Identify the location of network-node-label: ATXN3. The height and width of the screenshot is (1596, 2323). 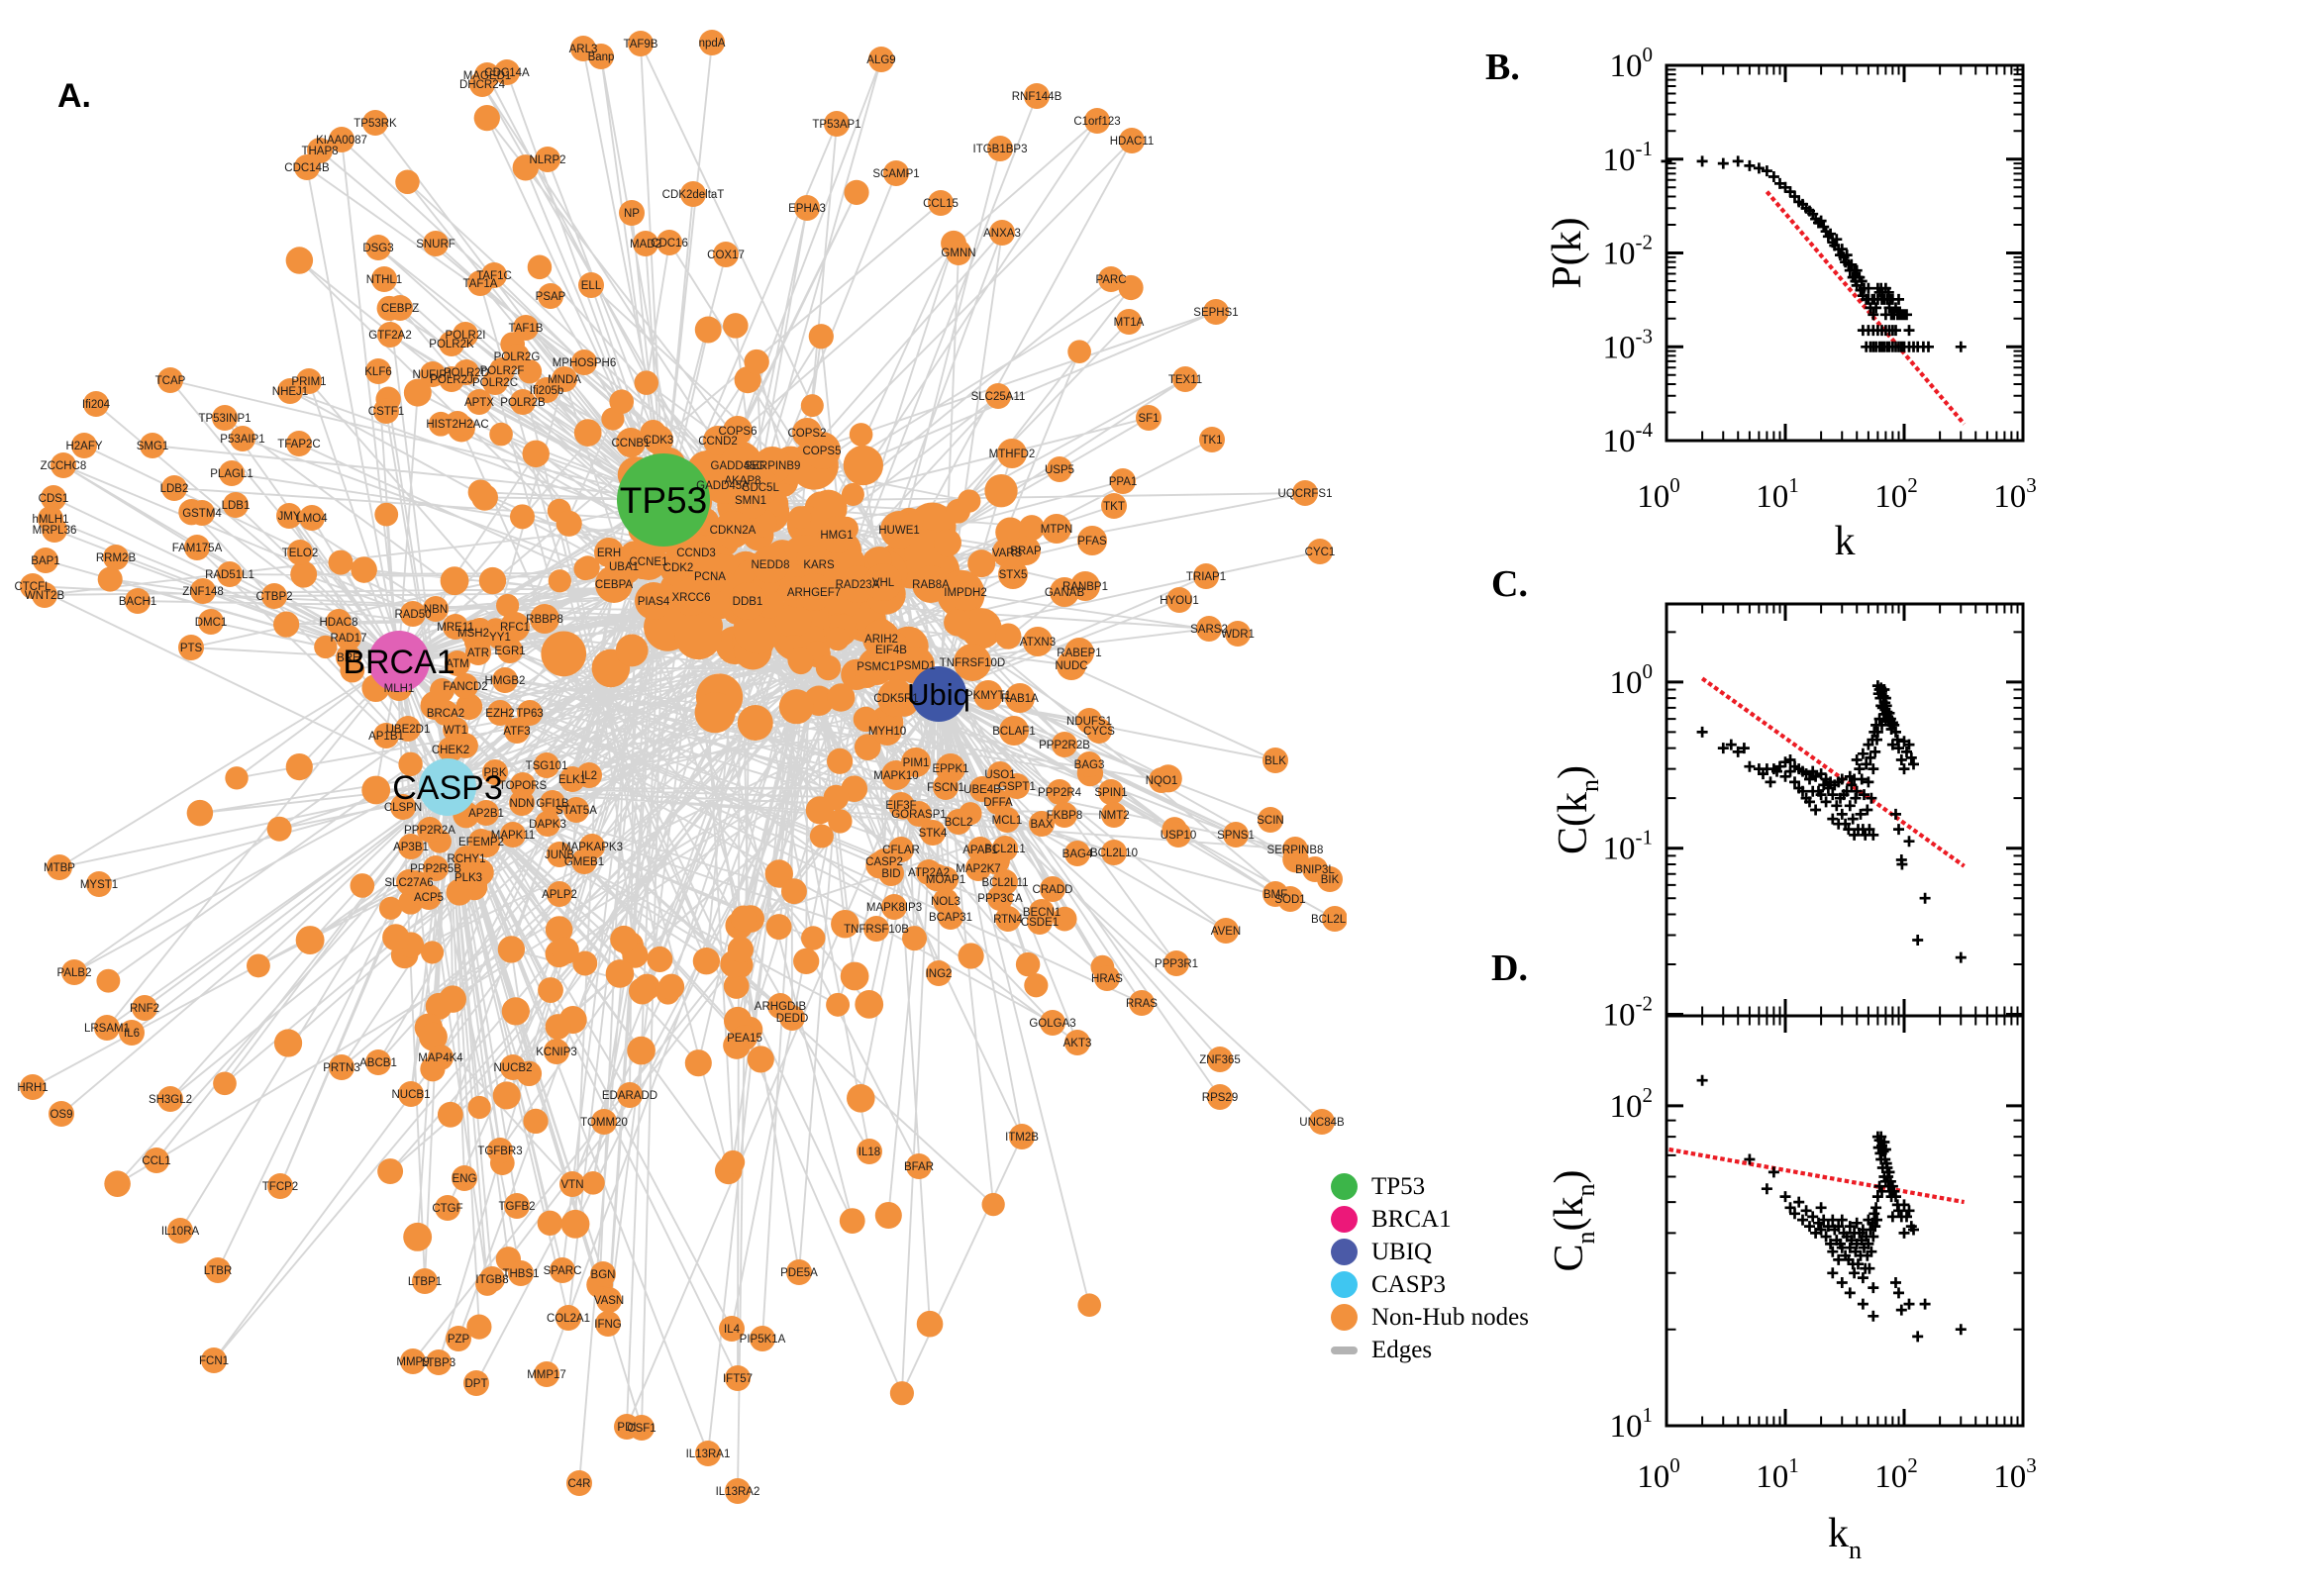
(1038, 642).